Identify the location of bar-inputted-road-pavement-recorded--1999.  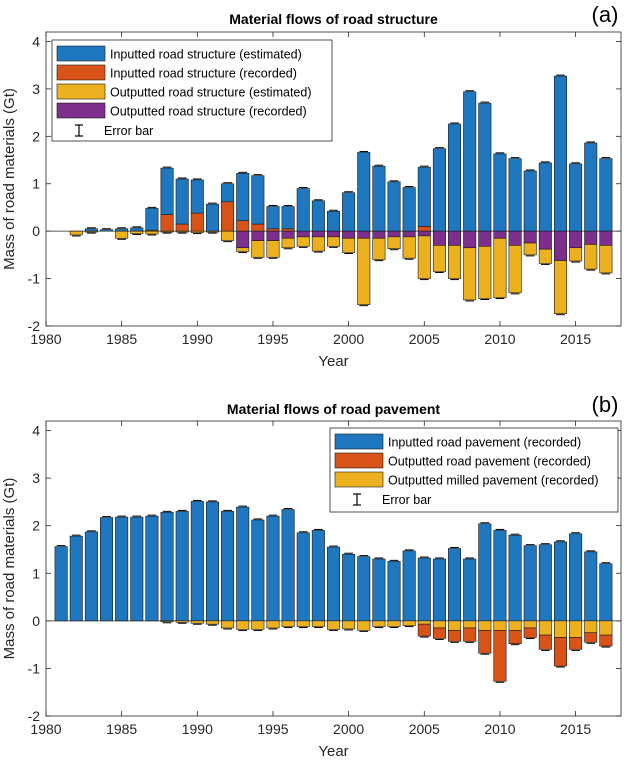
(333, 584).